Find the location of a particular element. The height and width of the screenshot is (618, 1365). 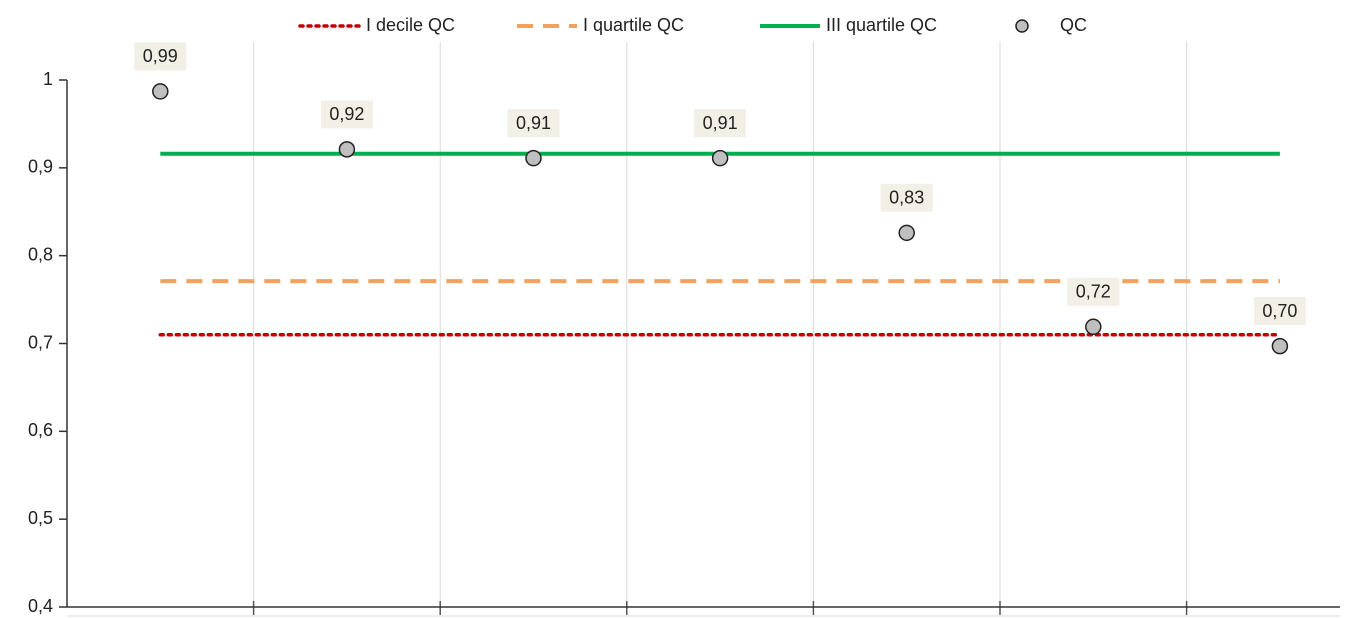

data-label-text: 0,70 is located at coordinates (1279, 311).